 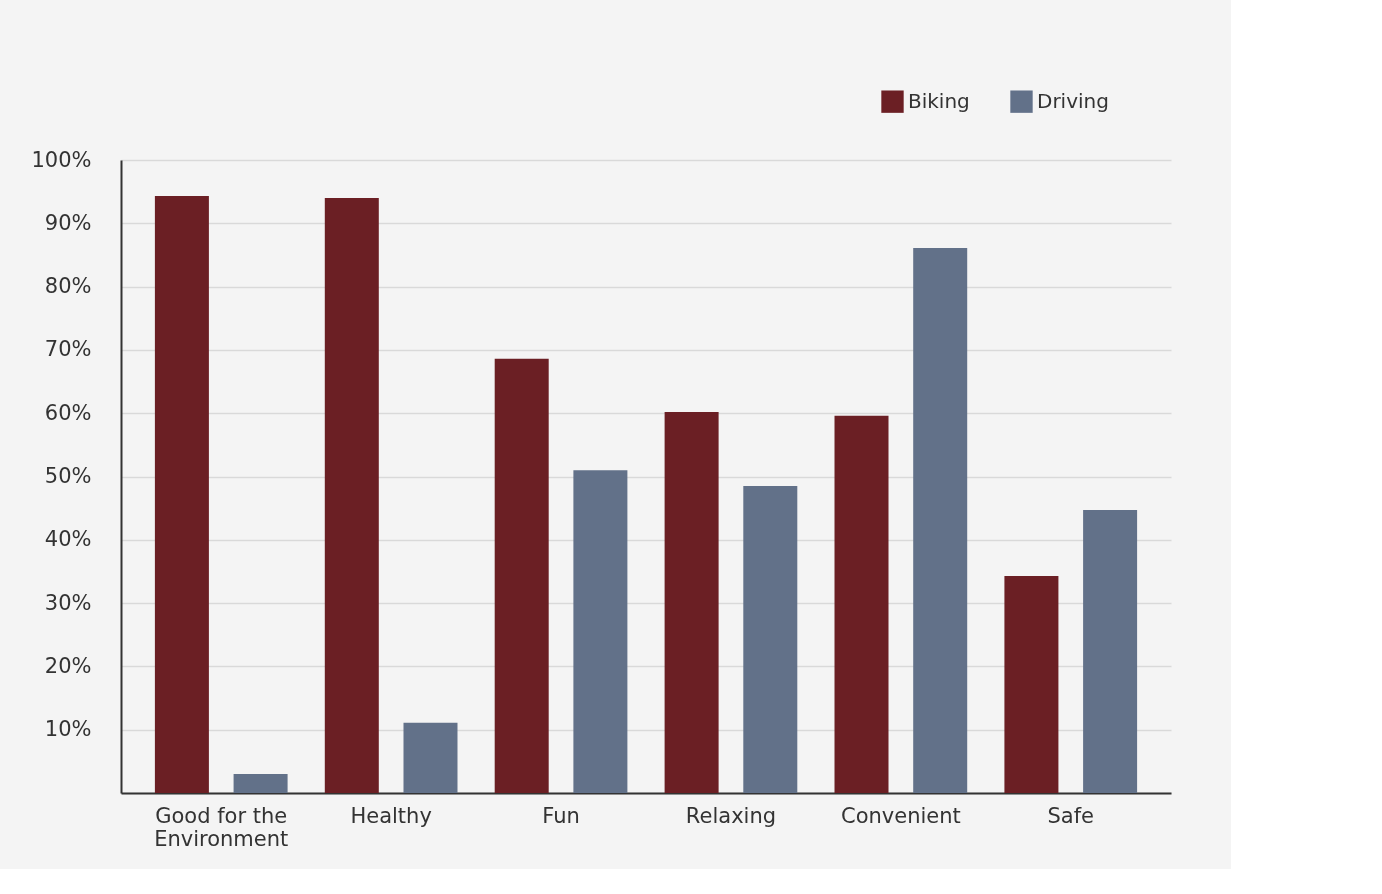 What do you see at coordinates (68, 602) in the screenshot?
I see `y-tick-label: 30%` at bounding box center [68, 602].